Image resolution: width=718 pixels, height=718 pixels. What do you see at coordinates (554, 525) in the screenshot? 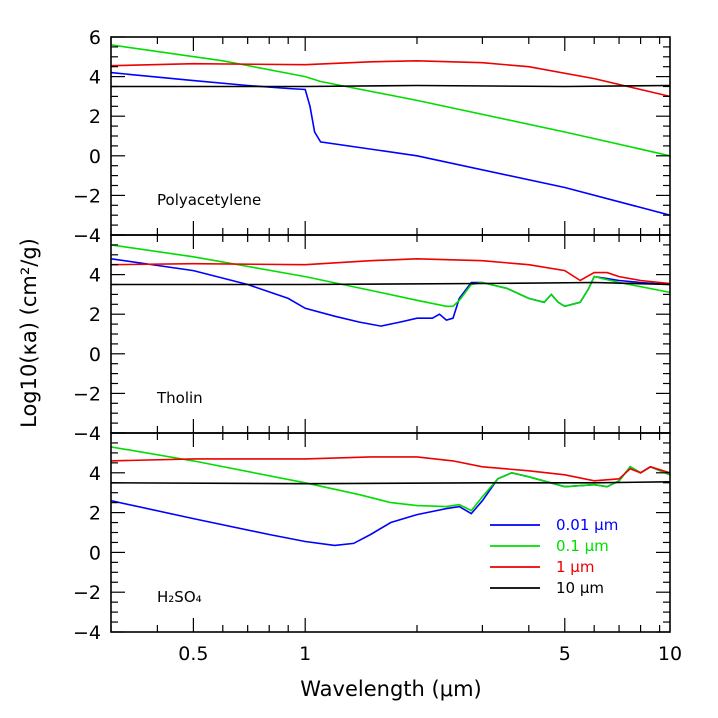
I see `legend-entry: 0.01 μm` at bounding box center [554, 525].